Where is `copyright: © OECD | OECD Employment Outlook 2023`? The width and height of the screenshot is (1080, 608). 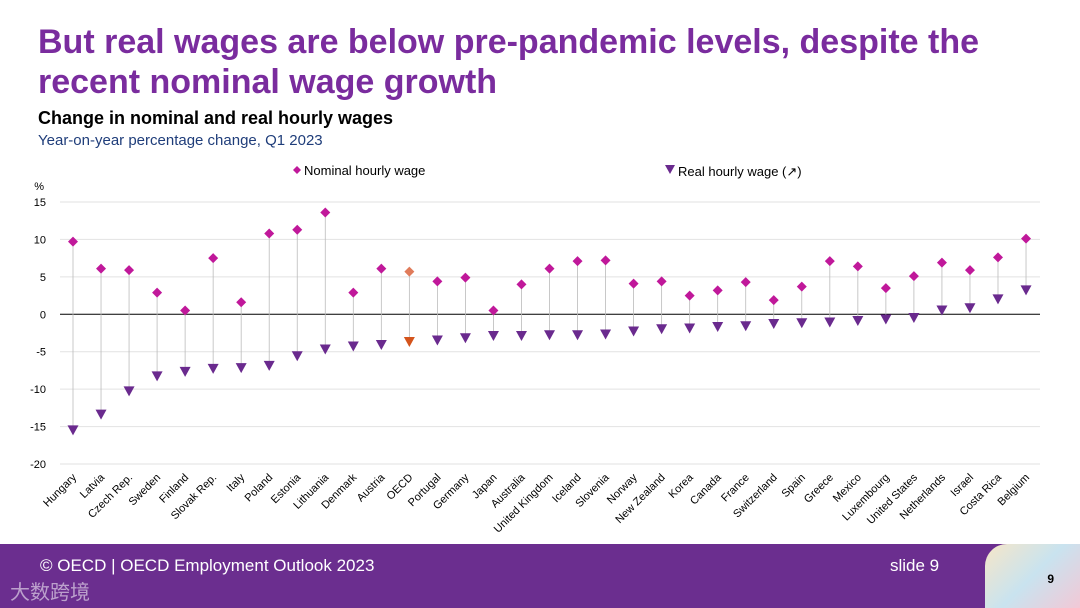
copyright: © OECD | OECD Employment Outlook 2023 is located at coordinates (207, 565).